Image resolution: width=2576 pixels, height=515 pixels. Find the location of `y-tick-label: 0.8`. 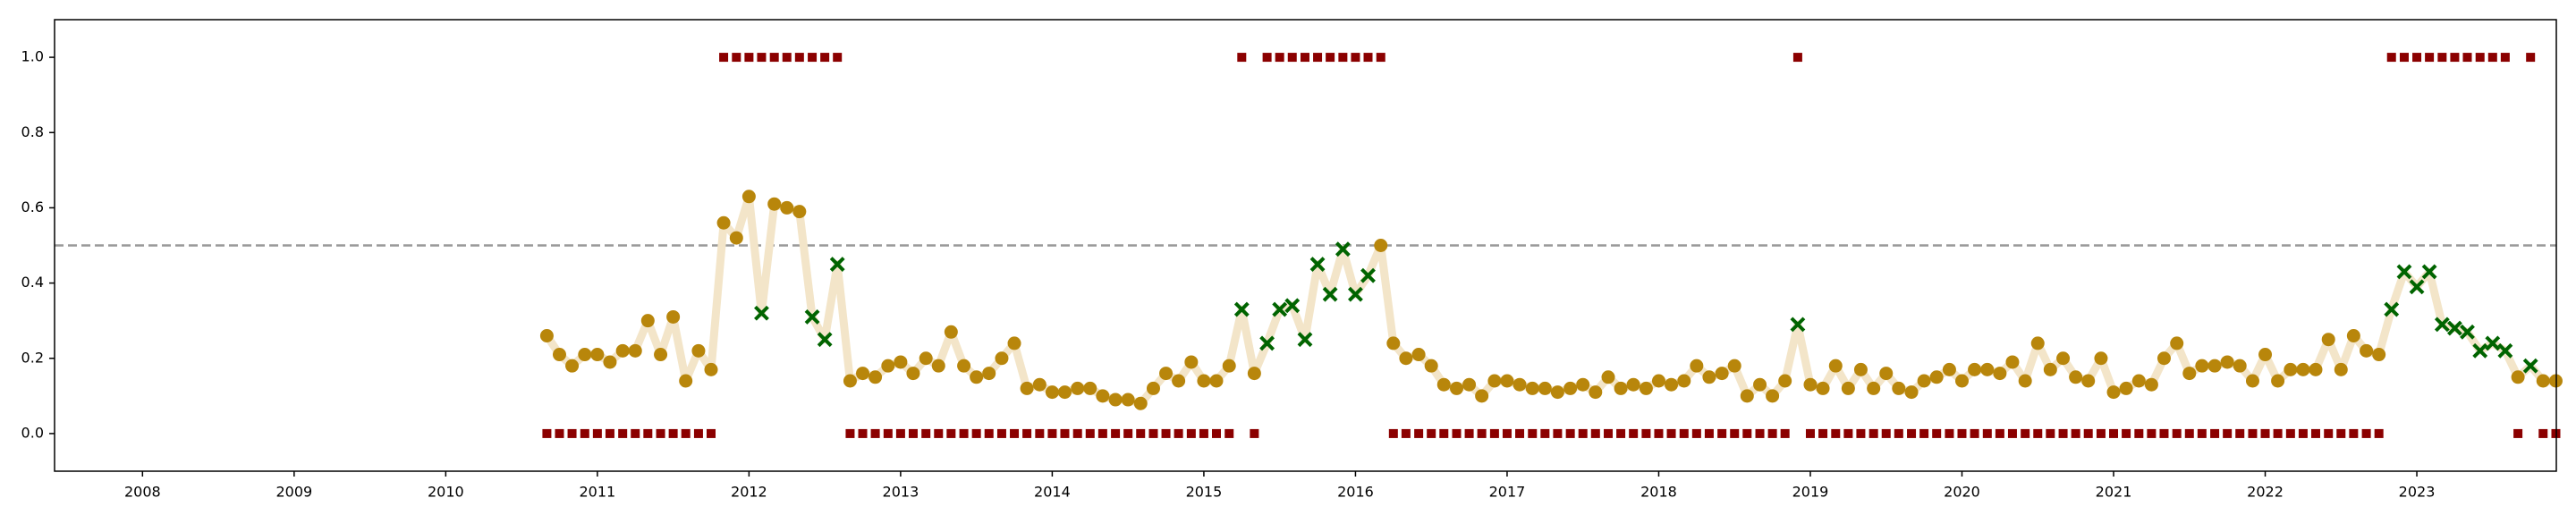

y-tick-label: 0.8 is located at coordinates (32, 131).